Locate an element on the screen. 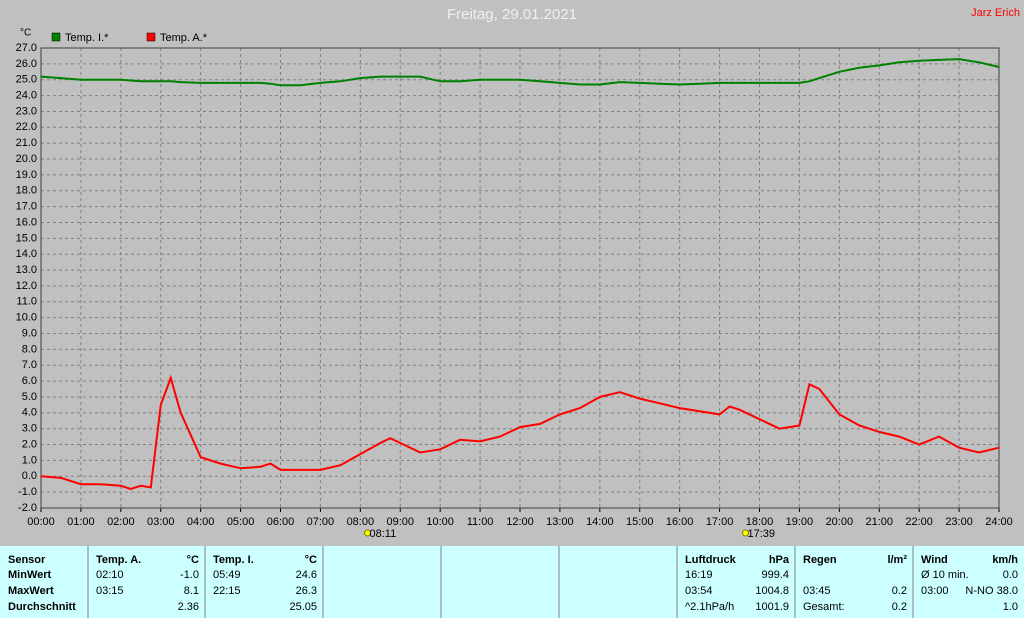 The height and width of the screenshot is (618, 1024). x-tick-label: 19:00 is located at coordinates (800, 522).